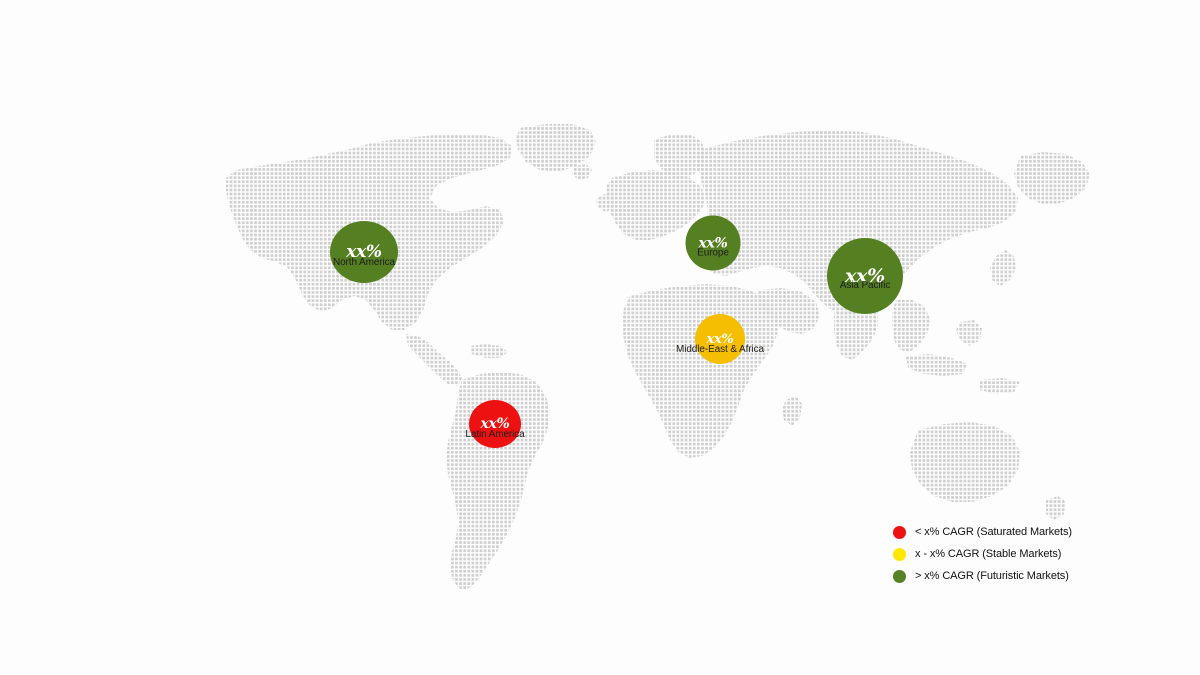 Image resolution: width=1200 pixels, height=675 pixels. Describe the element at coordinates (988, 554) in the screenshot. I see `legend-label-stable: x - x% CAGR (Stable Markets)` at that location.